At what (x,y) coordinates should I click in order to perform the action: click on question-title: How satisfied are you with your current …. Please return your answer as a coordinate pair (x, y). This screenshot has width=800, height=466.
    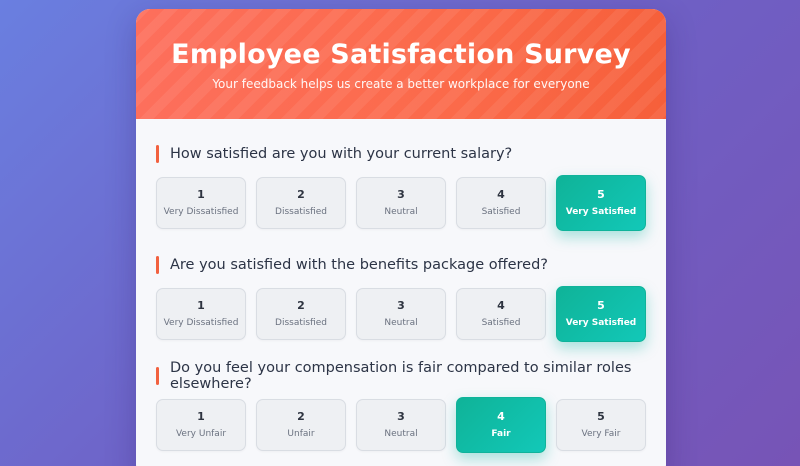
    Looking at the image, I should click on (401, 154).